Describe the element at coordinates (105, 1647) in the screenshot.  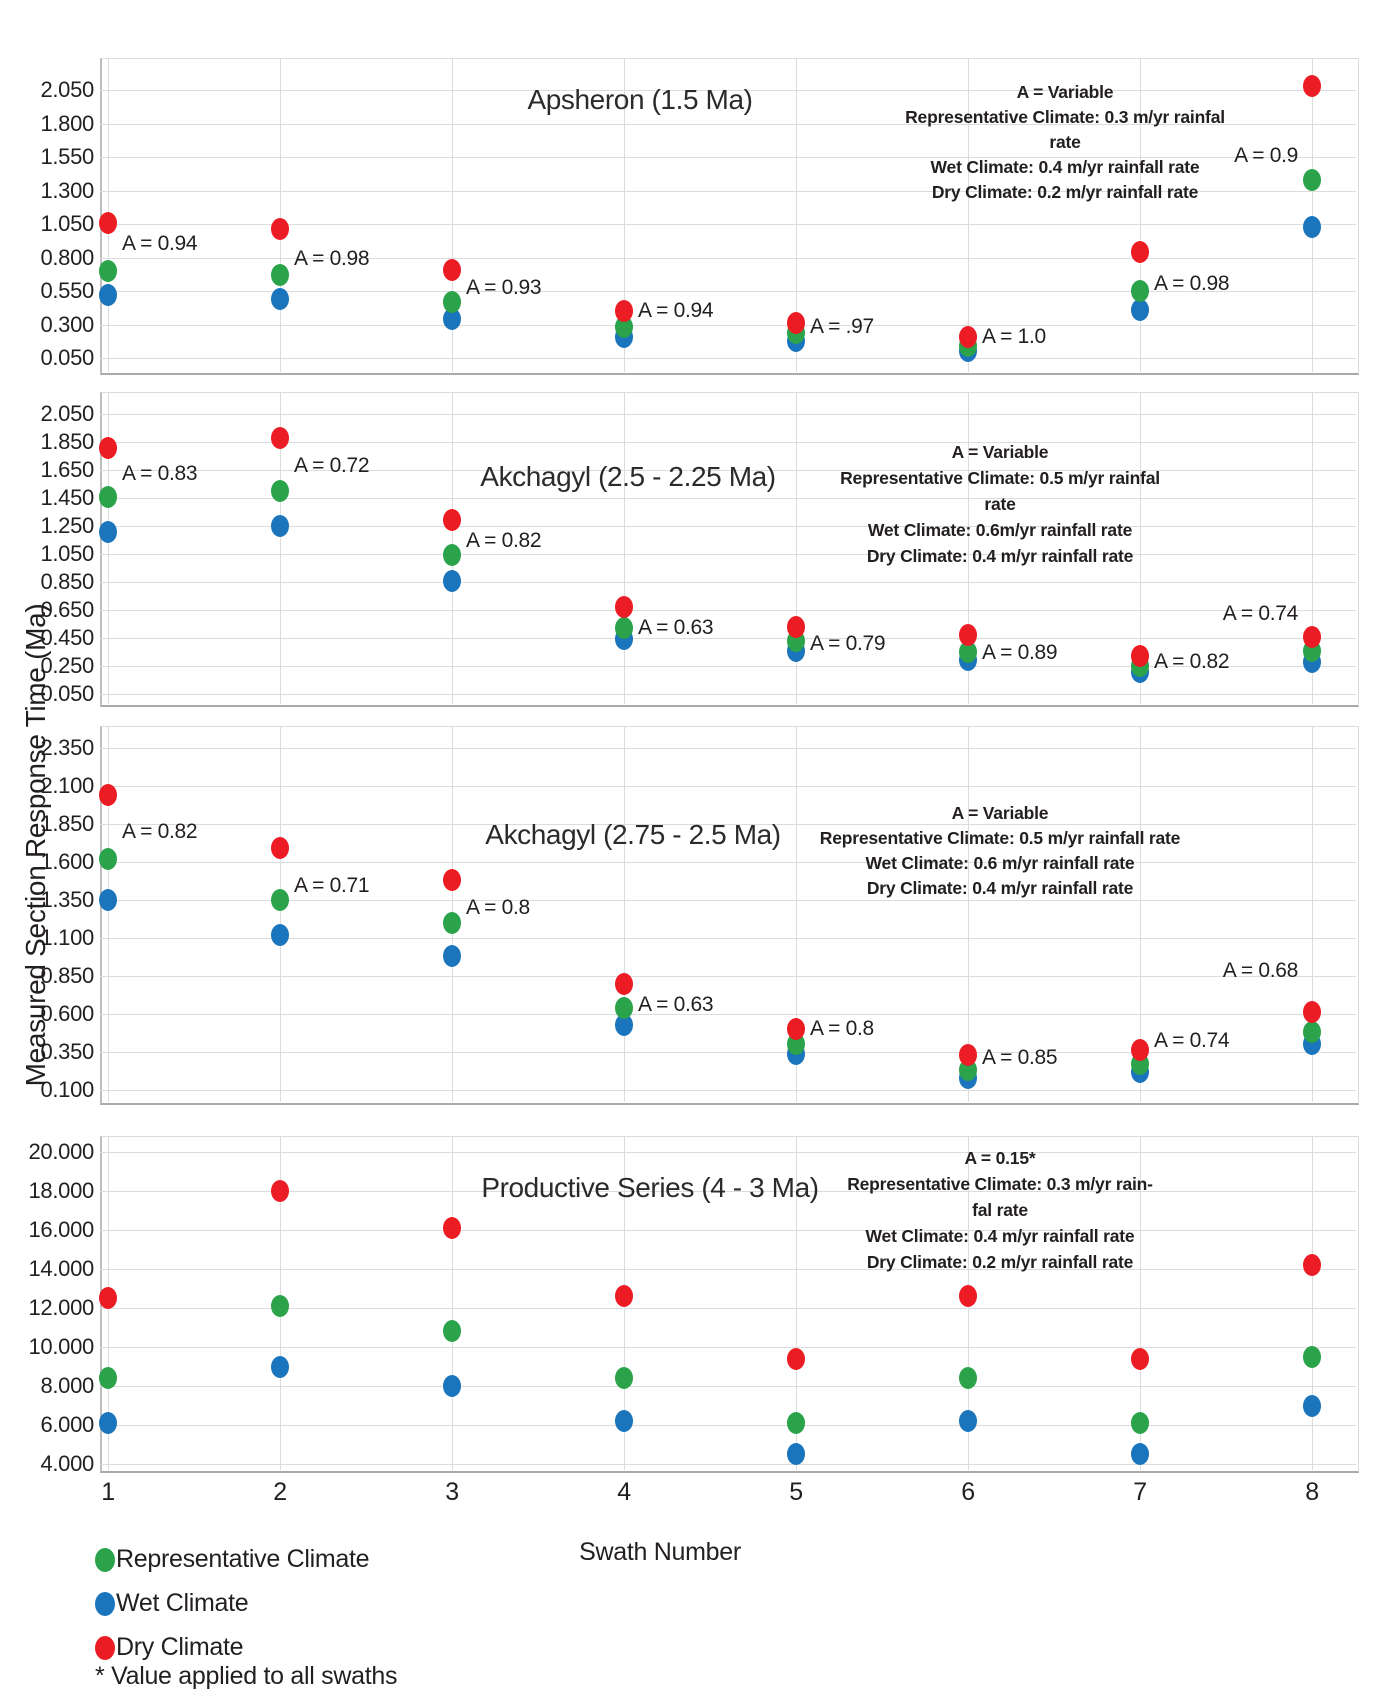
I see `legend-swatch-dry-icon` at that location.